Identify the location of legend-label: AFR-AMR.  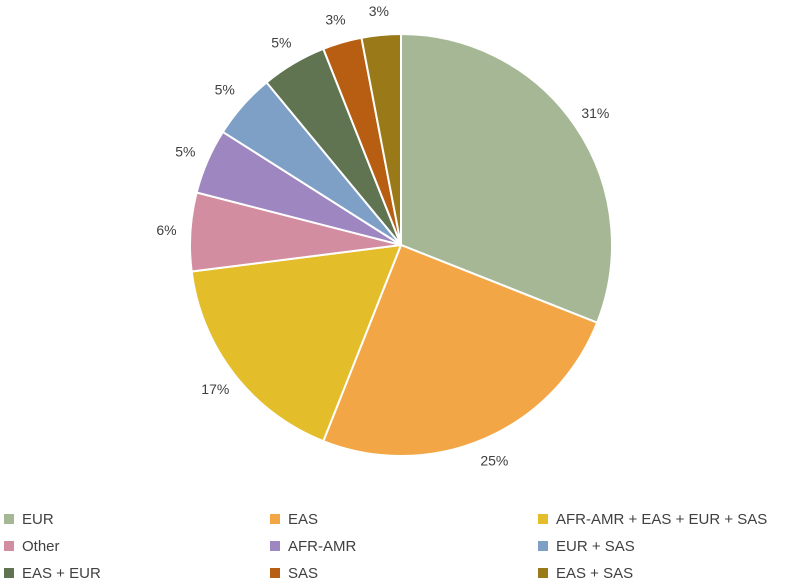
(322, 546).